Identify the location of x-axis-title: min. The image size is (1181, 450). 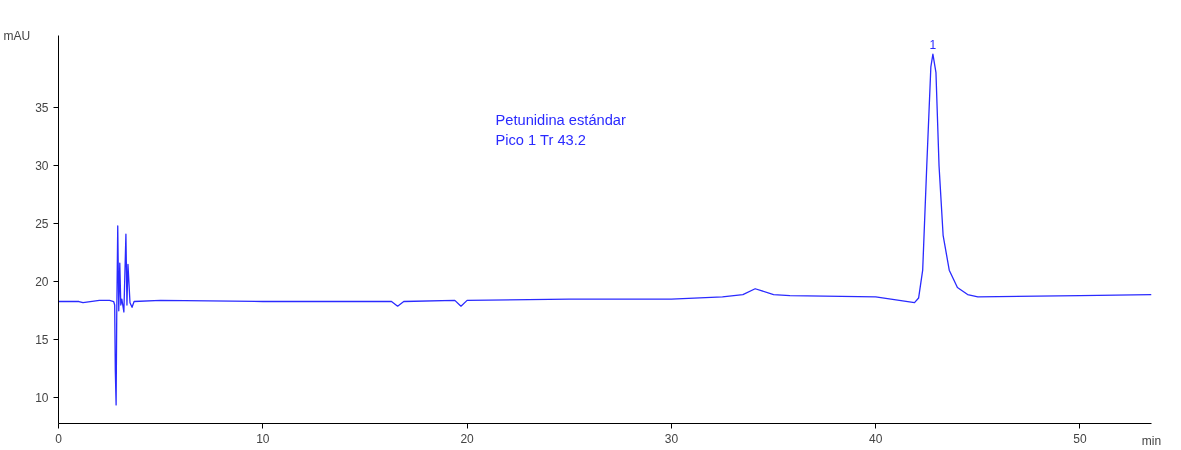
(1151, 440).